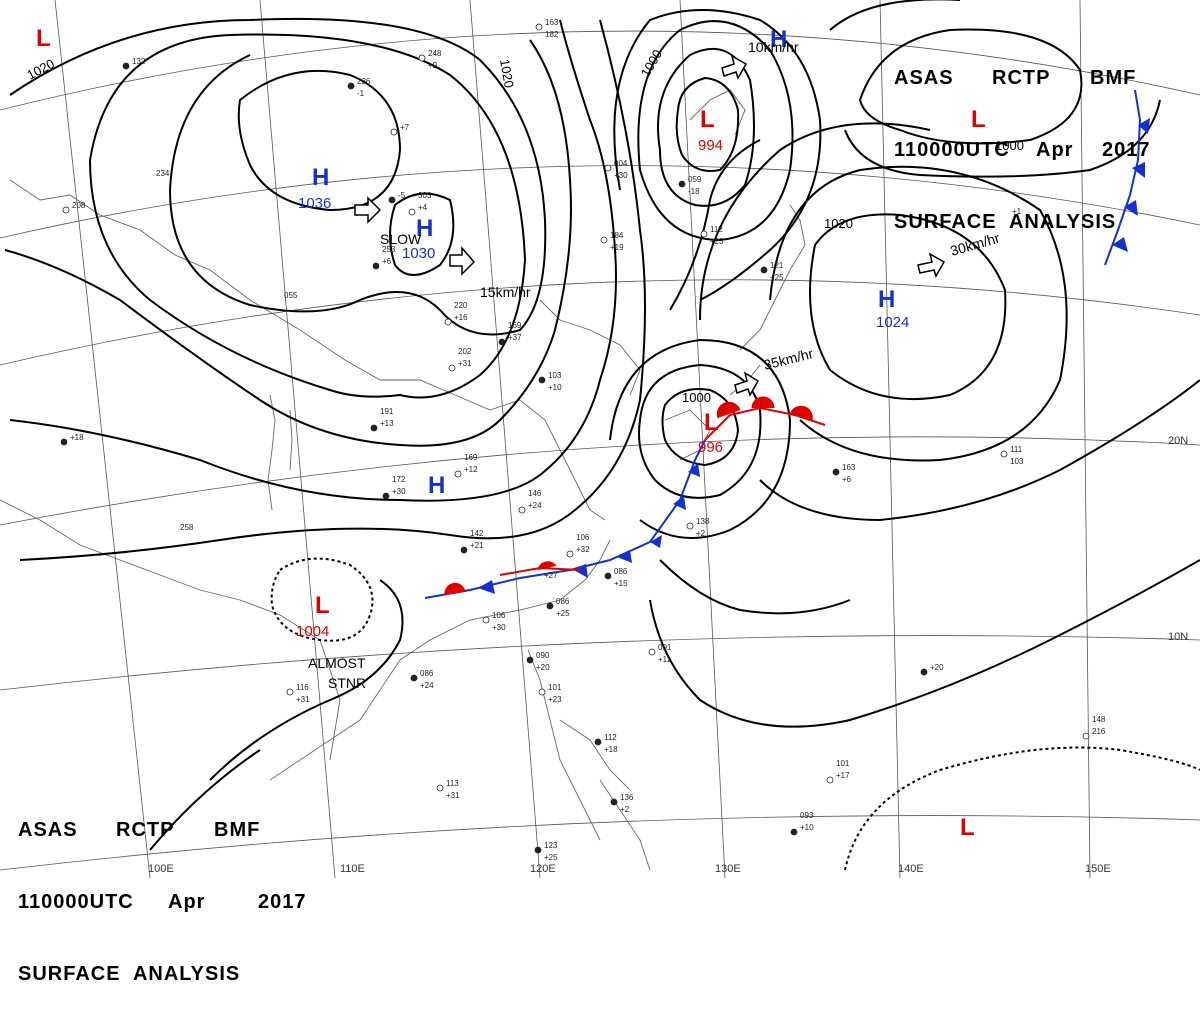 This screenshot has height=1010, width=1200. Describe the element at coordinates (401, 239) in the screenshot. I see `movement-label: SLOW` at that location.